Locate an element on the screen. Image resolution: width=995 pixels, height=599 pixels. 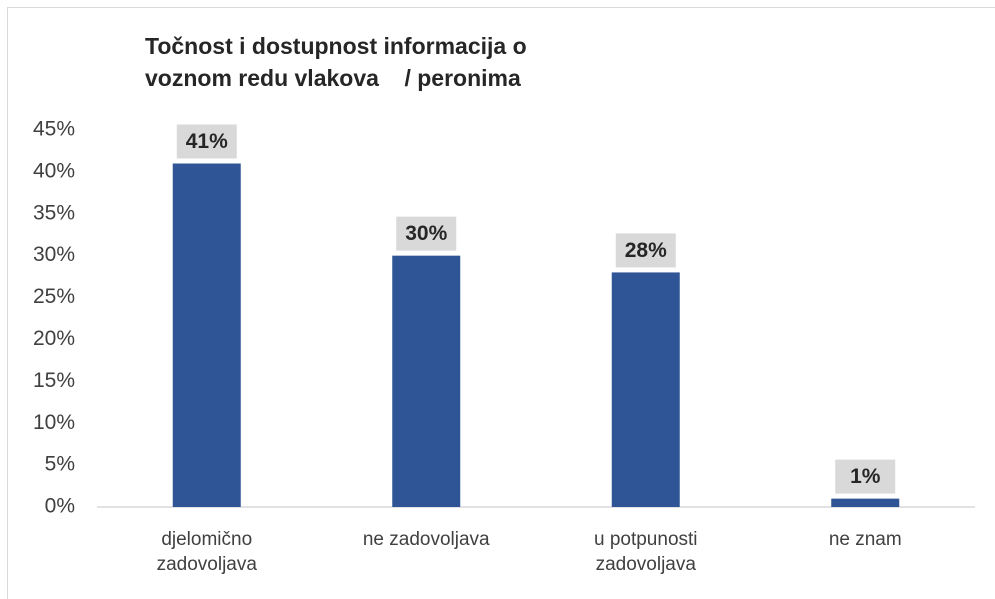
chart-title: Točnost i dostupnost informacija o is located at coordinates (336, 46).